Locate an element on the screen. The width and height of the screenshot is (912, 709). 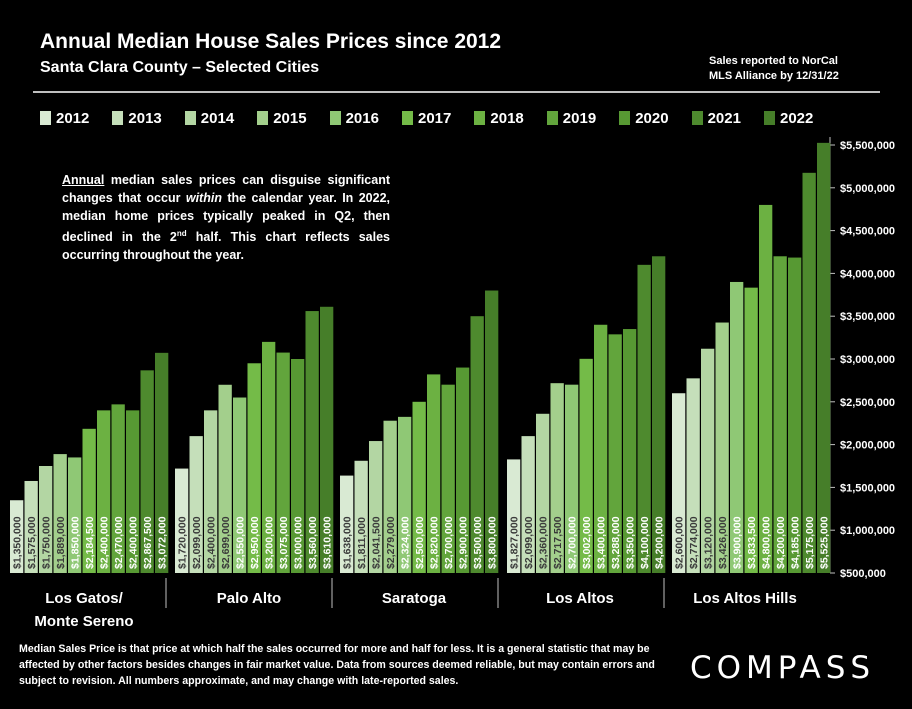
bar-value-label: $2,550,000 is located at coordinates (241, 542).